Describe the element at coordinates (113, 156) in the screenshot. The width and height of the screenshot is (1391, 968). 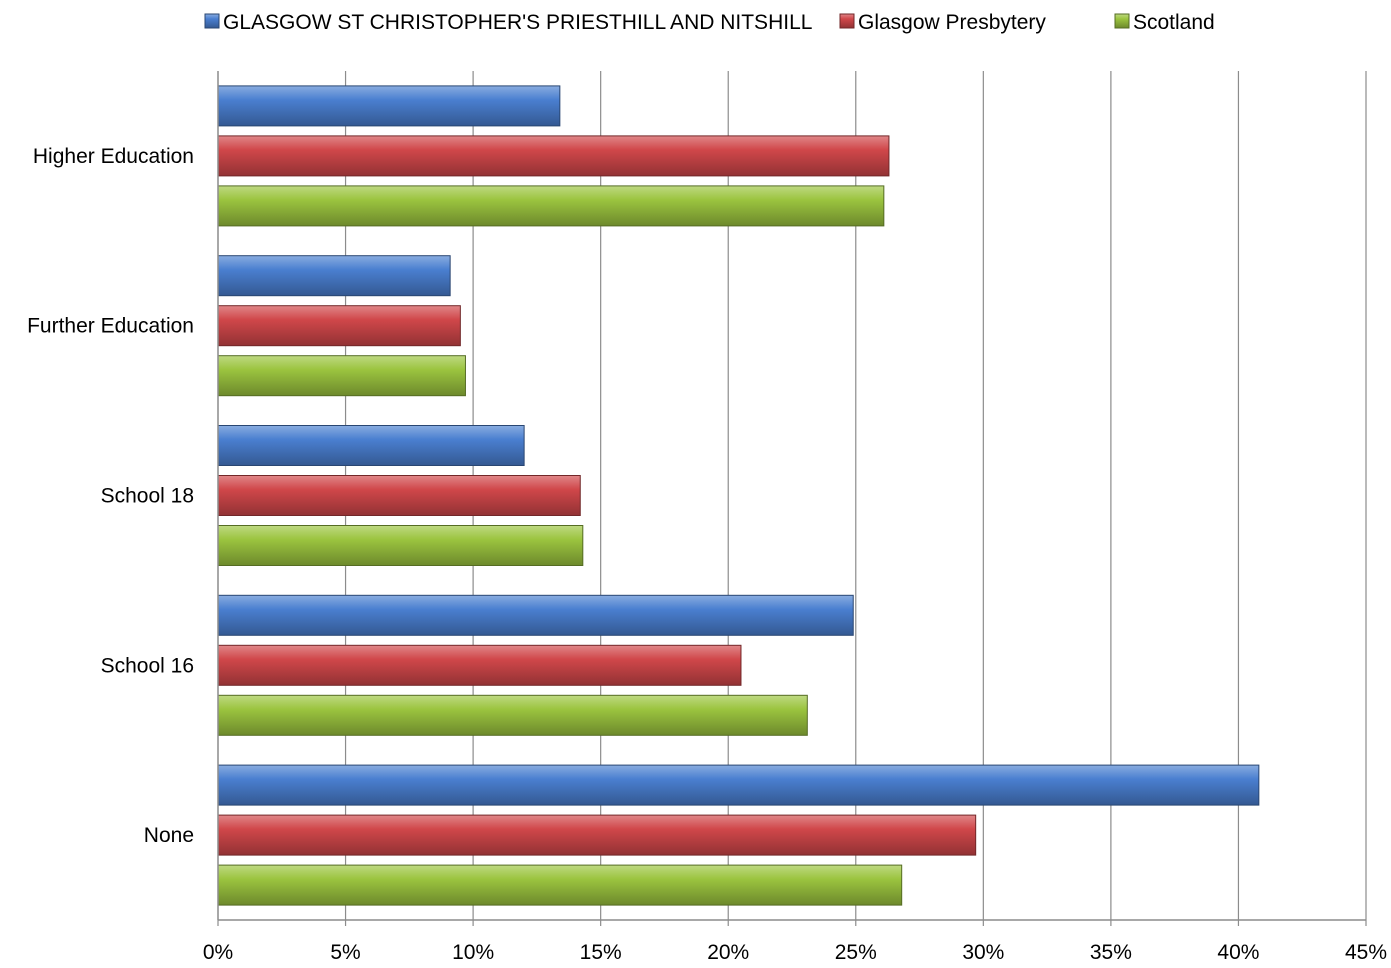
I see `category-label: Higher Education` at that location.